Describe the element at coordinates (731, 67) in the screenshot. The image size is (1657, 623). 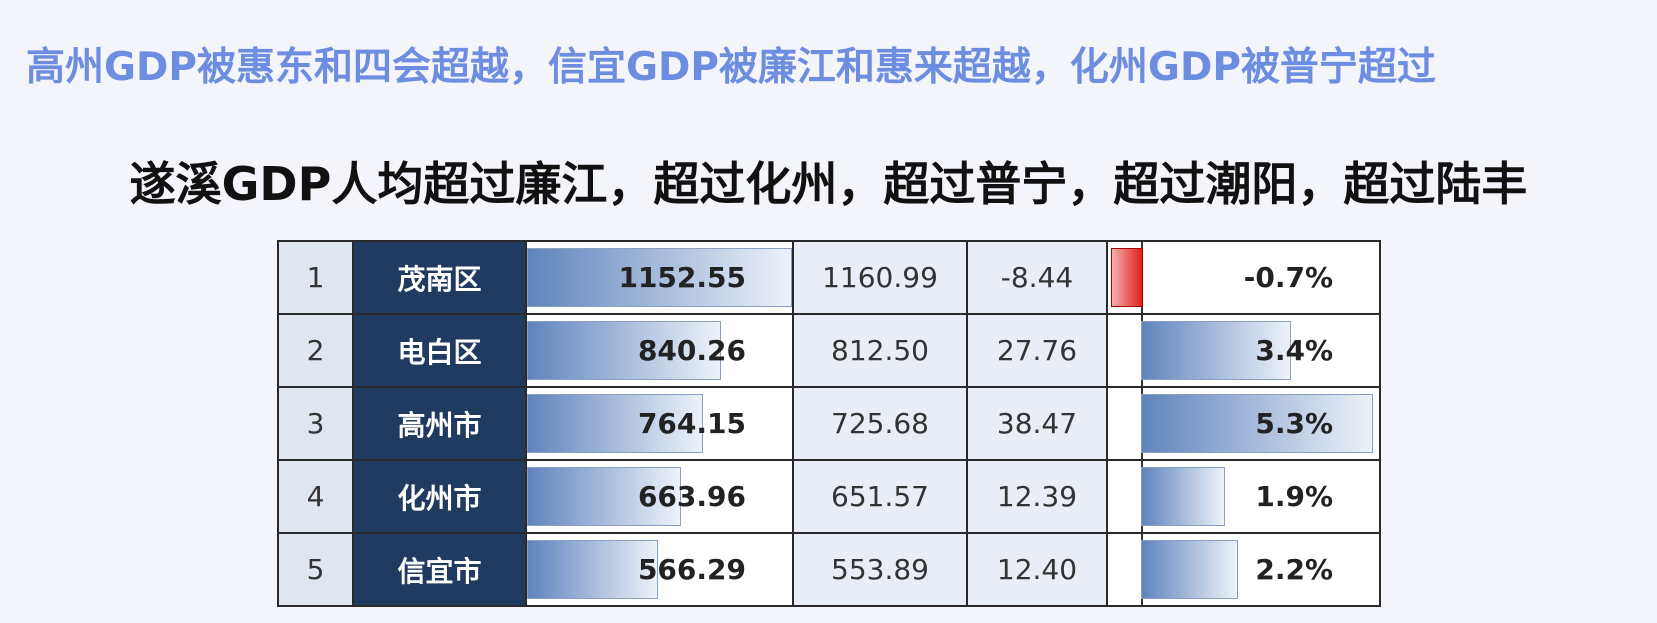
I see `headline: 高州GDP被惠东和四会超越，信宜GDP被廉江和惠来超越，化州GDP被普宁超过` at that location.